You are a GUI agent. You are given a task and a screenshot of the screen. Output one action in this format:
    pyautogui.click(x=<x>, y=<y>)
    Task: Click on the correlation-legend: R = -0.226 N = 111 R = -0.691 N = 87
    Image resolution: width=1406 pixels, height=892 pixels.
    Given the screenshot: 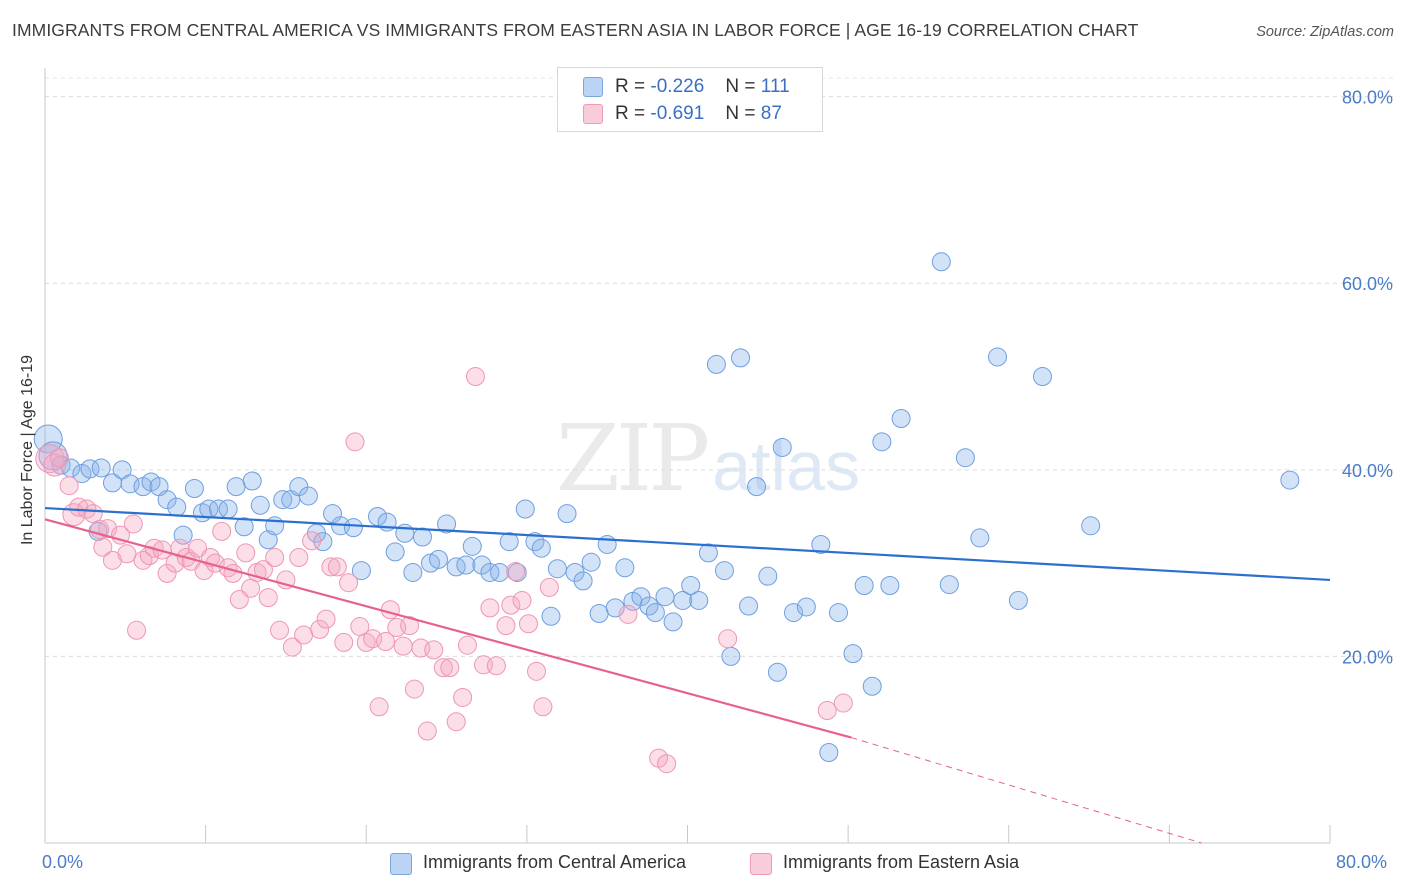 What is the action you would take?
    pyautogui.click(x=690, y=99)
    